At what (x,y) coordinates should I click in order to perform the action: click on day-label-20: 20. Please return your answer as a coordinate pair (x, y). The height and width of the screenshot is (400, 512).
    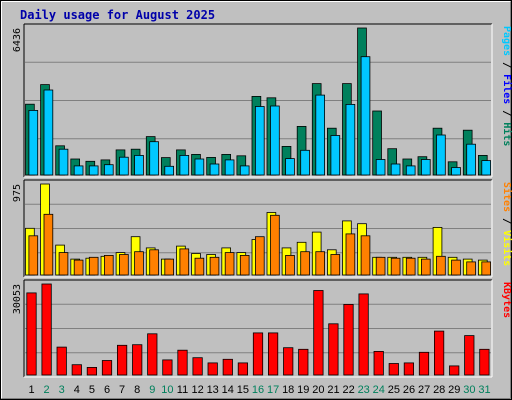
    Looking at the image, I should click on (318, 390).